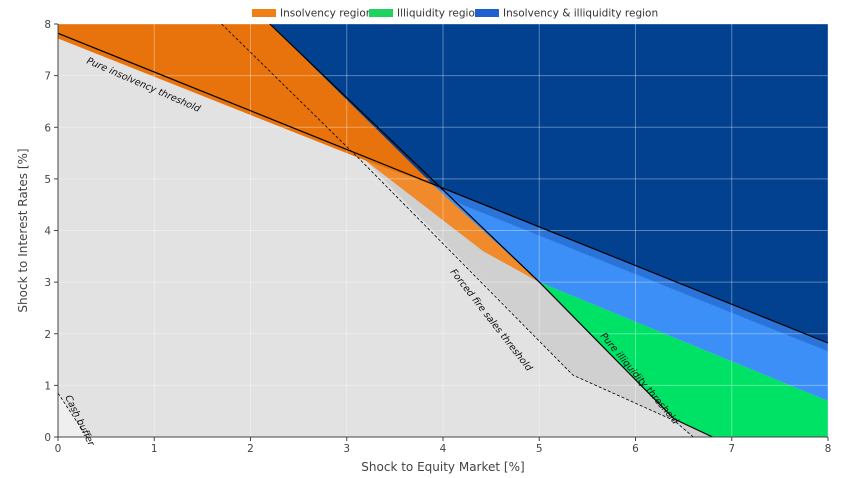 The width and height of the screenshot is (850, 478). I want to click on y-tick-label: 6, so click(47, 128).